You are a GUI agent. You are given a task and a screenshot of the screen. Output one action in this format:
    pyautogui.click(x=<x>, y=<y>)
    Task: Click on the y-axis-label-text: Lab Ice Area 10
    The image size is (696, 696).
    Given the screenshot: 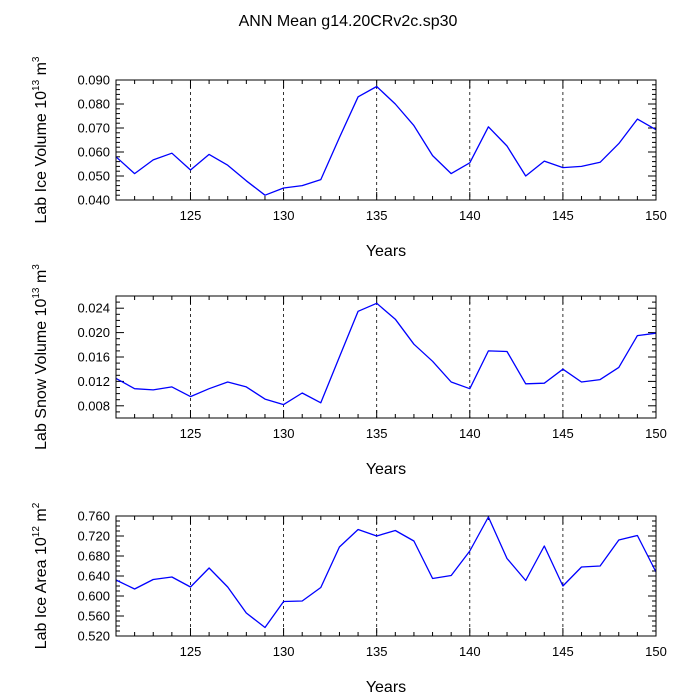 What is the action you would take?
    pyautogui.click(x=41, y=593)
    